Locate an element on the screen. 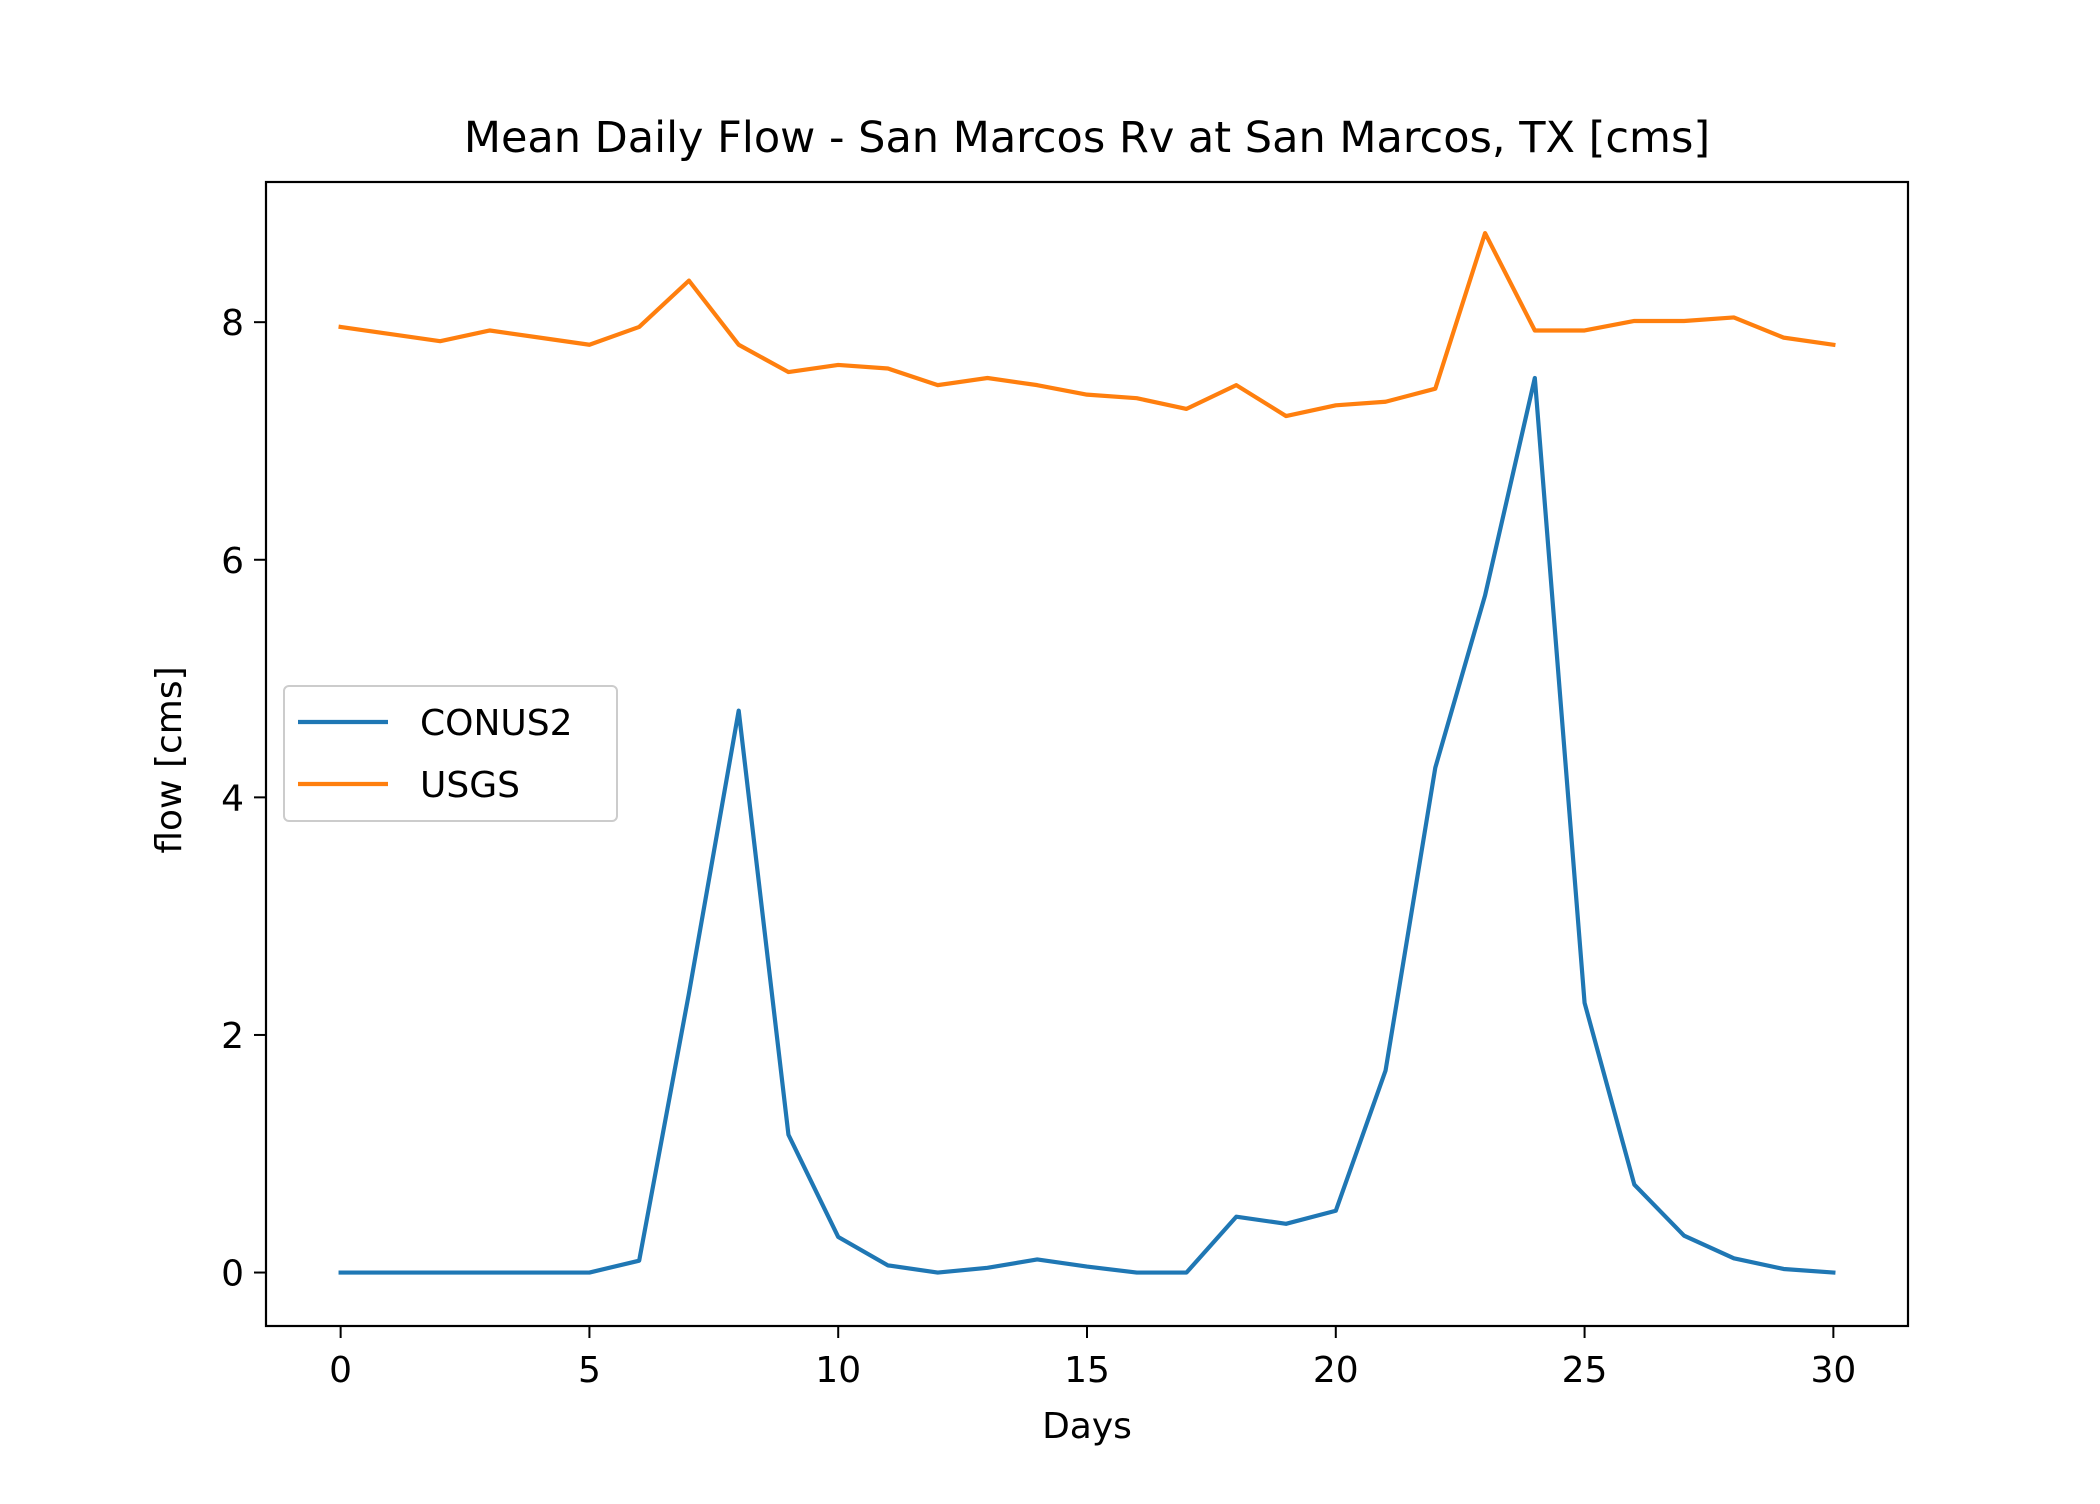 This screenshot has height=1504, width=2100. legend-label-usgs: USGS is located at coordinates (470, 785).